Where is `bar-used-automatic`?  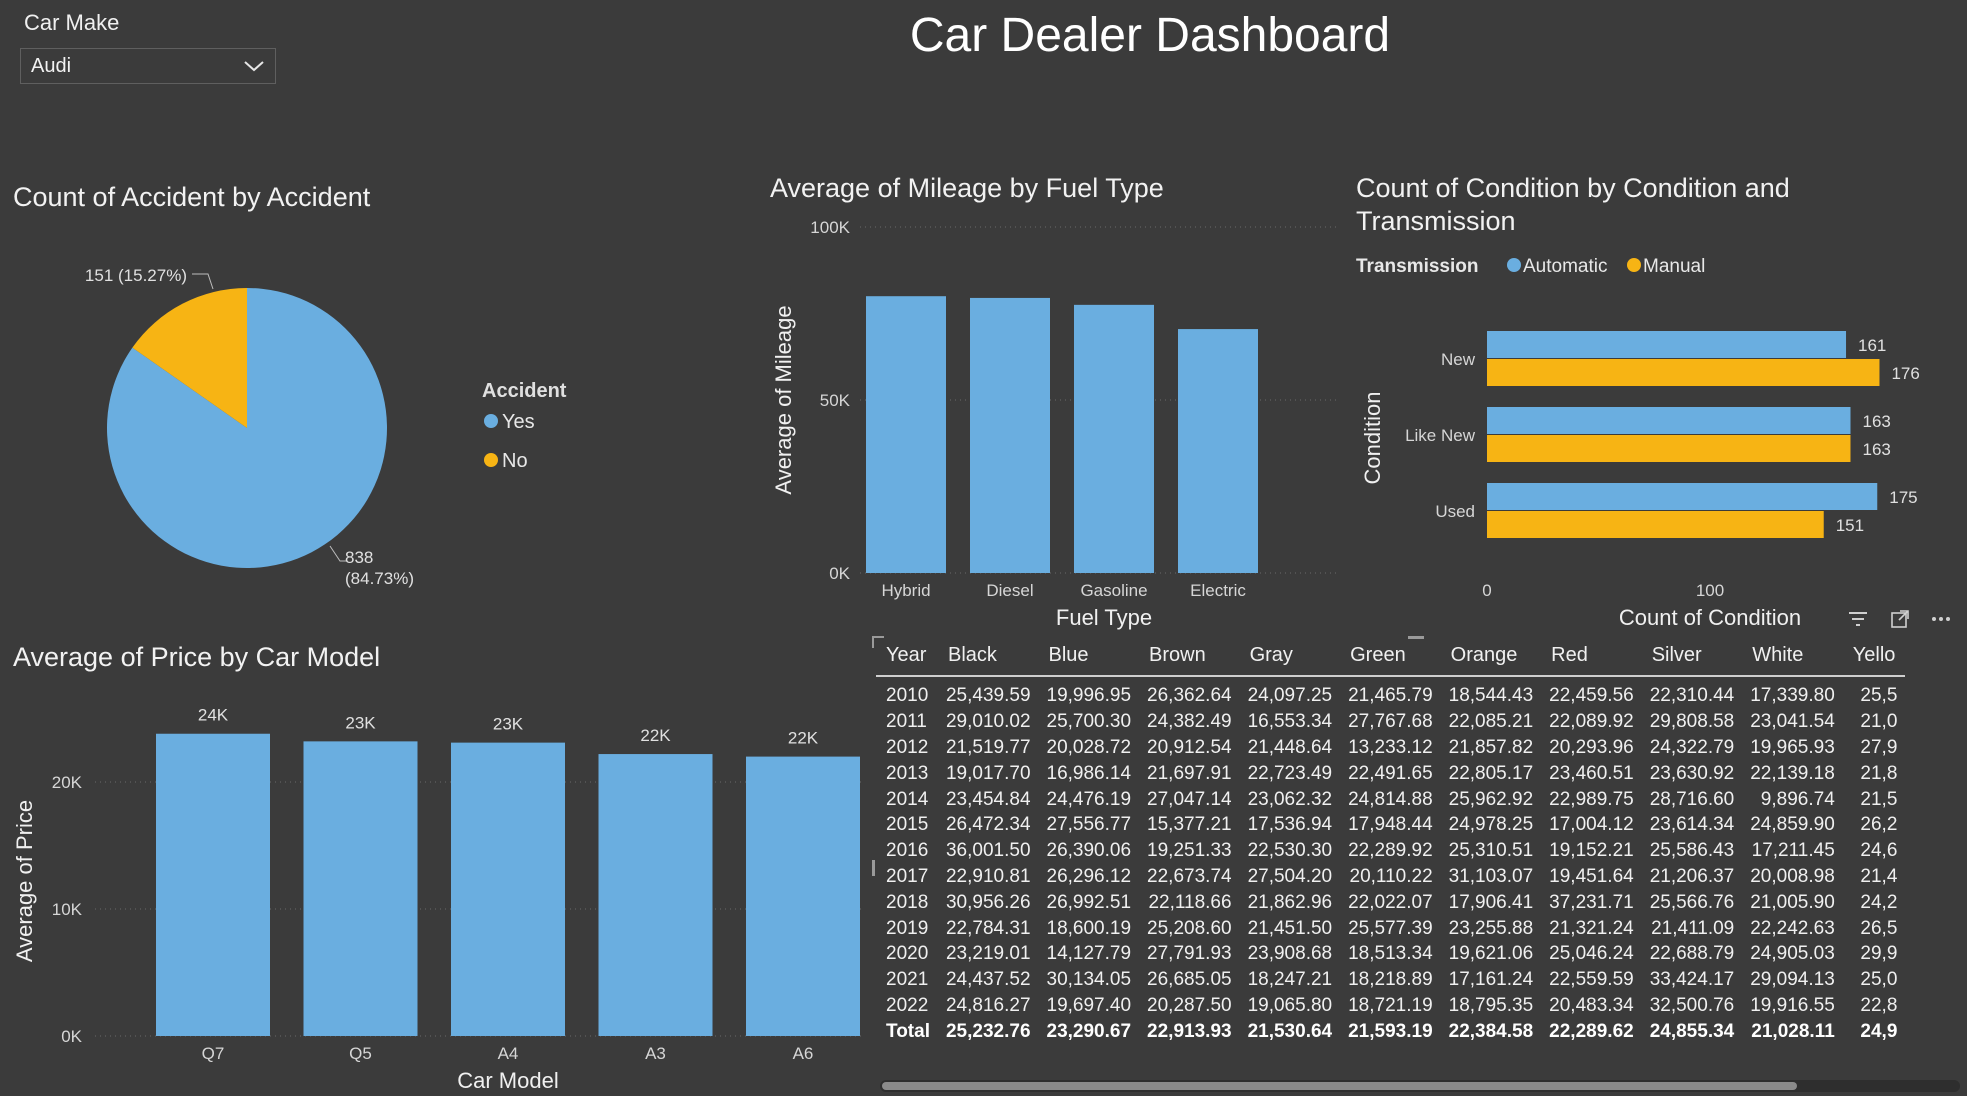
bar-used-automatic is located at coordinates (1682, 496).